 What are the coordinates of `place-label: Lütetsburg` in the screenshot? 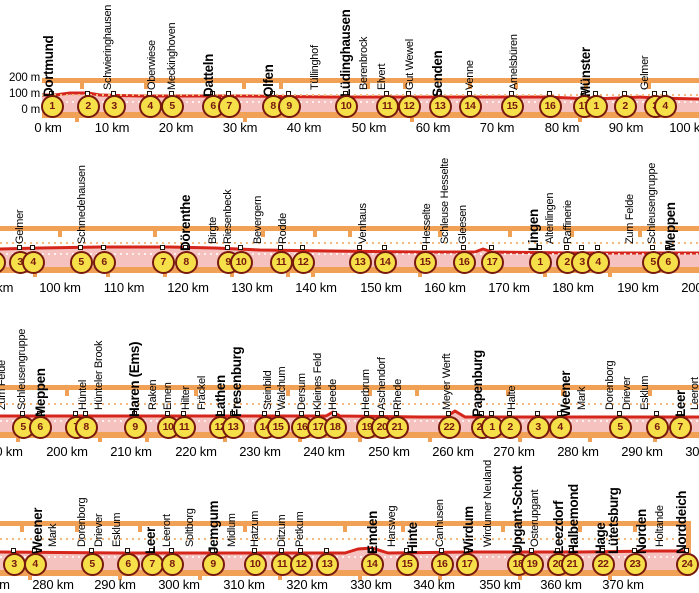 It's located at (613, 521).